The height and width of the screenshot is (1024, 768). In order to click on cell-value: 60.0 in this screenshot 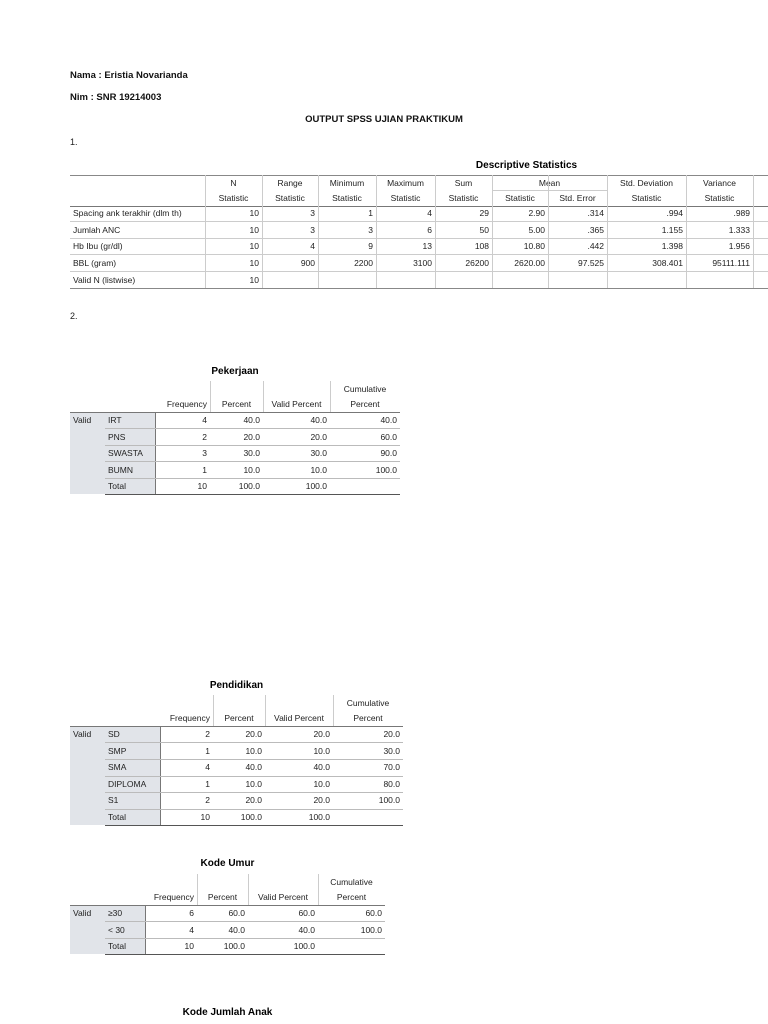, I will do `click(306, 913)`.